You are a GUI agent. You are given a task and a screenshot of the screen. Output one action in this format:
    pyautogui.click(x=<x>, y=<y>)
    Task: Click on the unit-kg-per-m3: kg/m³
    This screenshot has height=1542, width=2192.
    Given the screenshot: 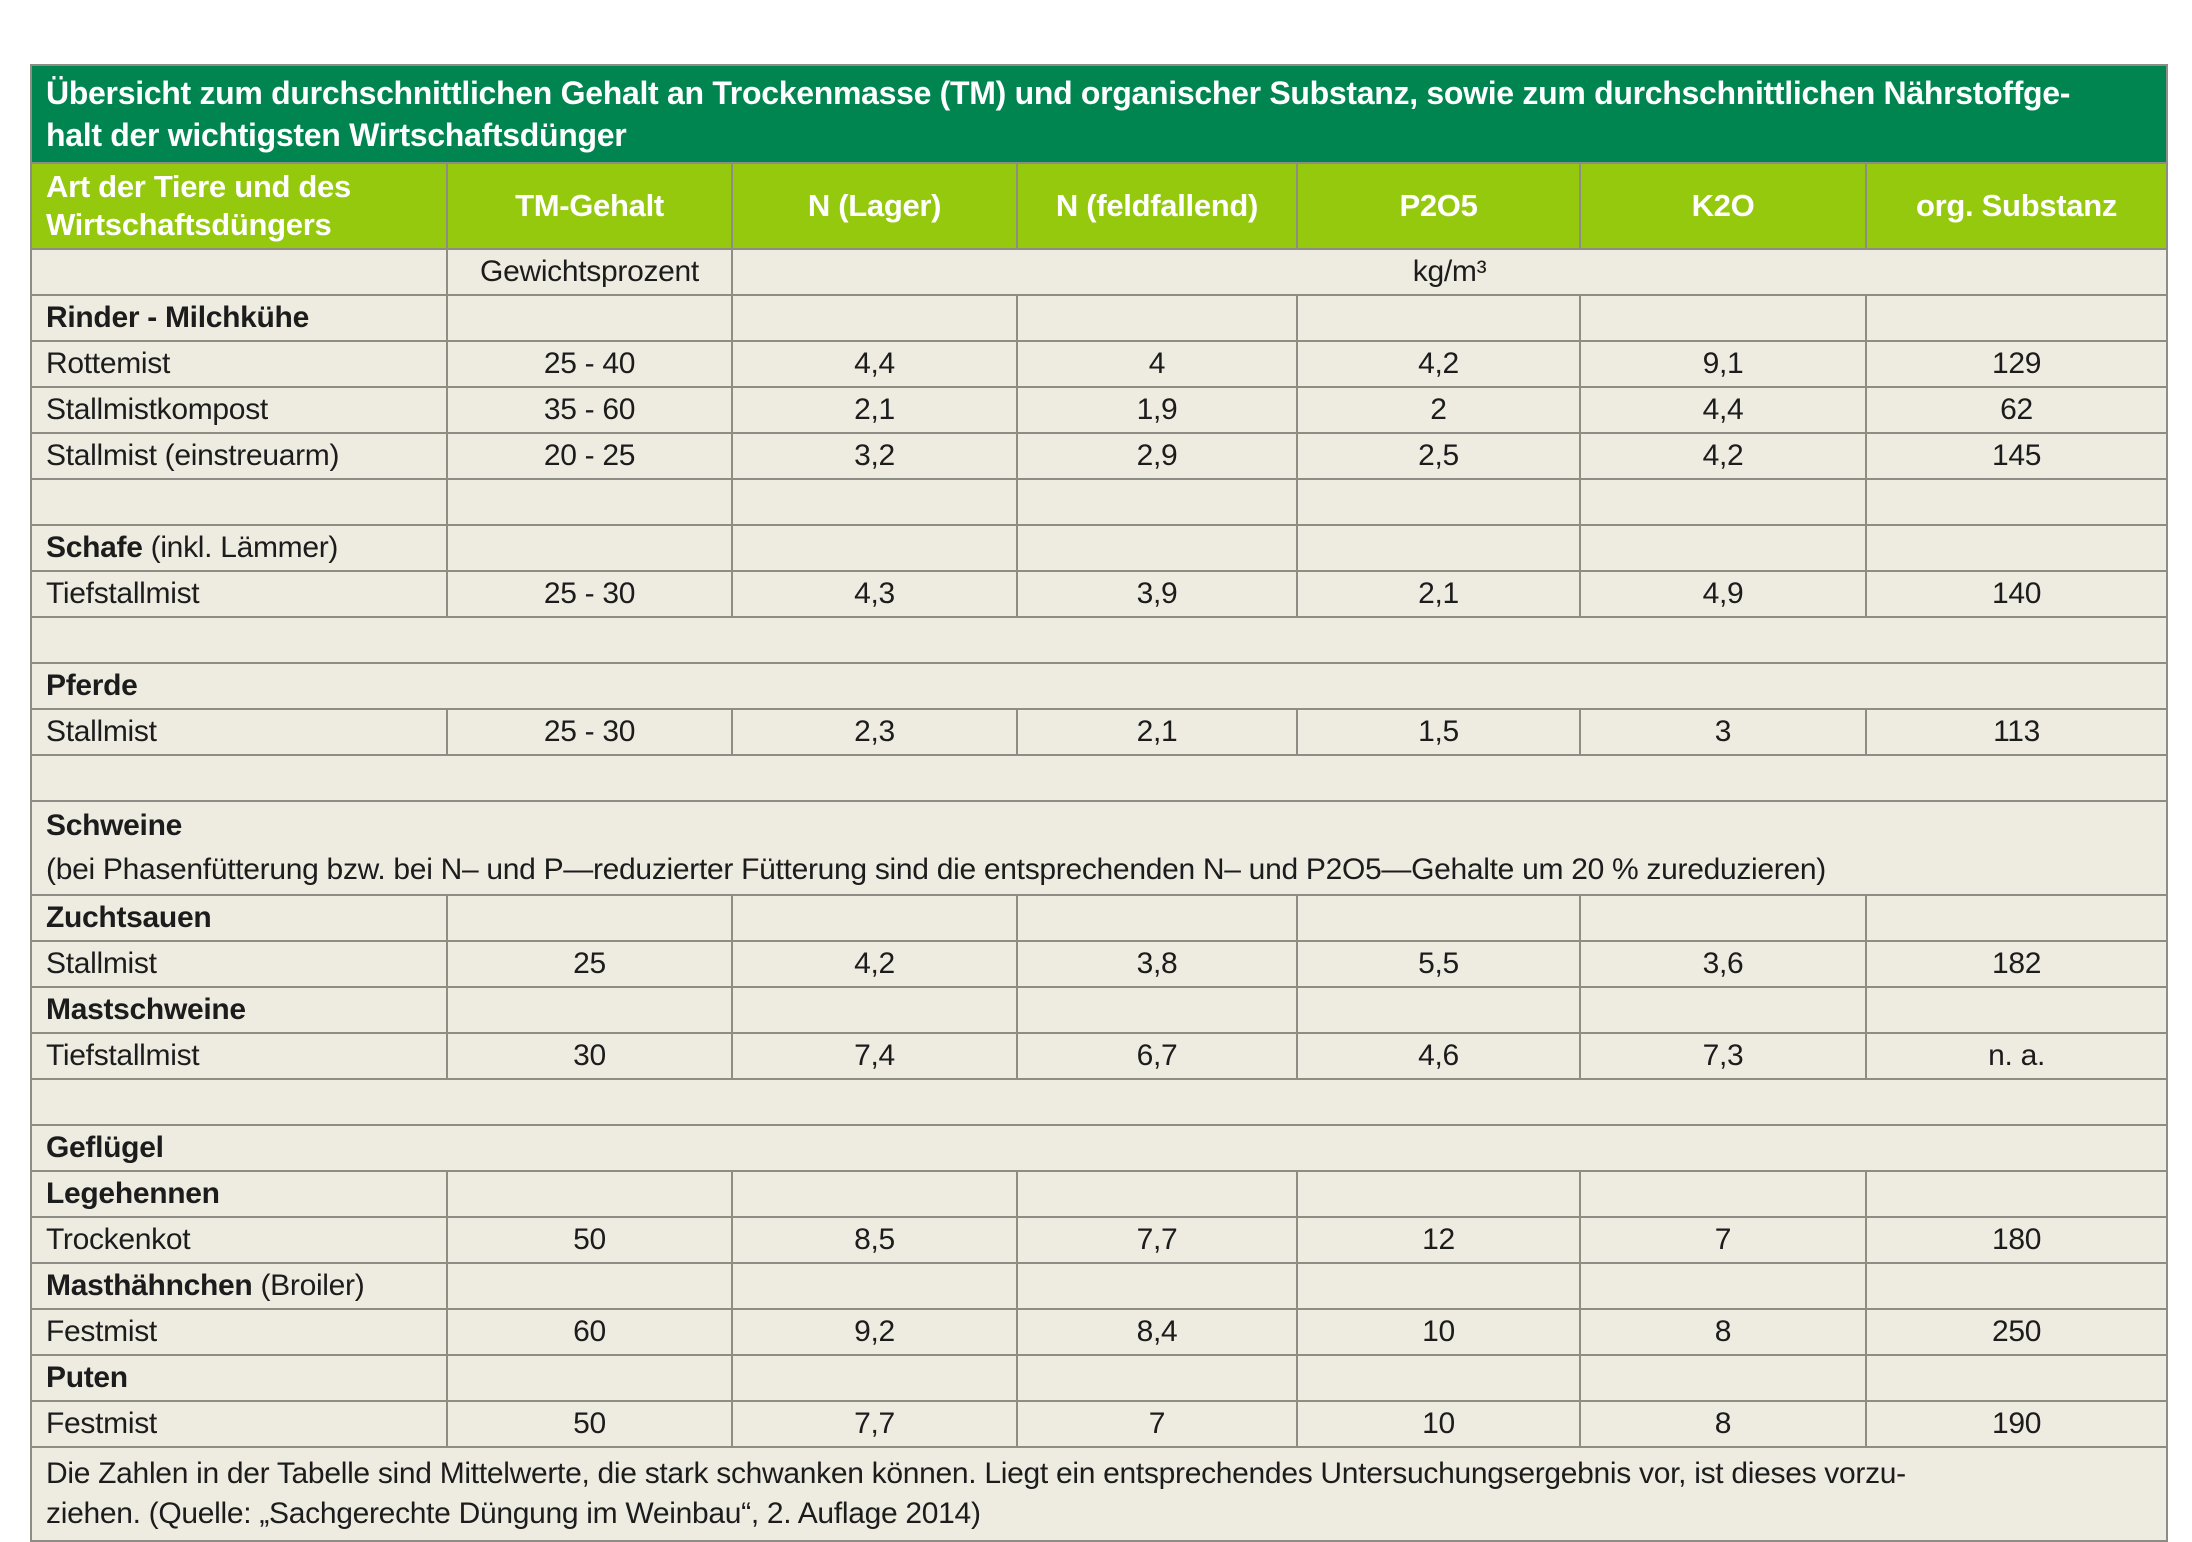 What is the action you would take?
    pyautogui.click(x=1449, y=272)
    